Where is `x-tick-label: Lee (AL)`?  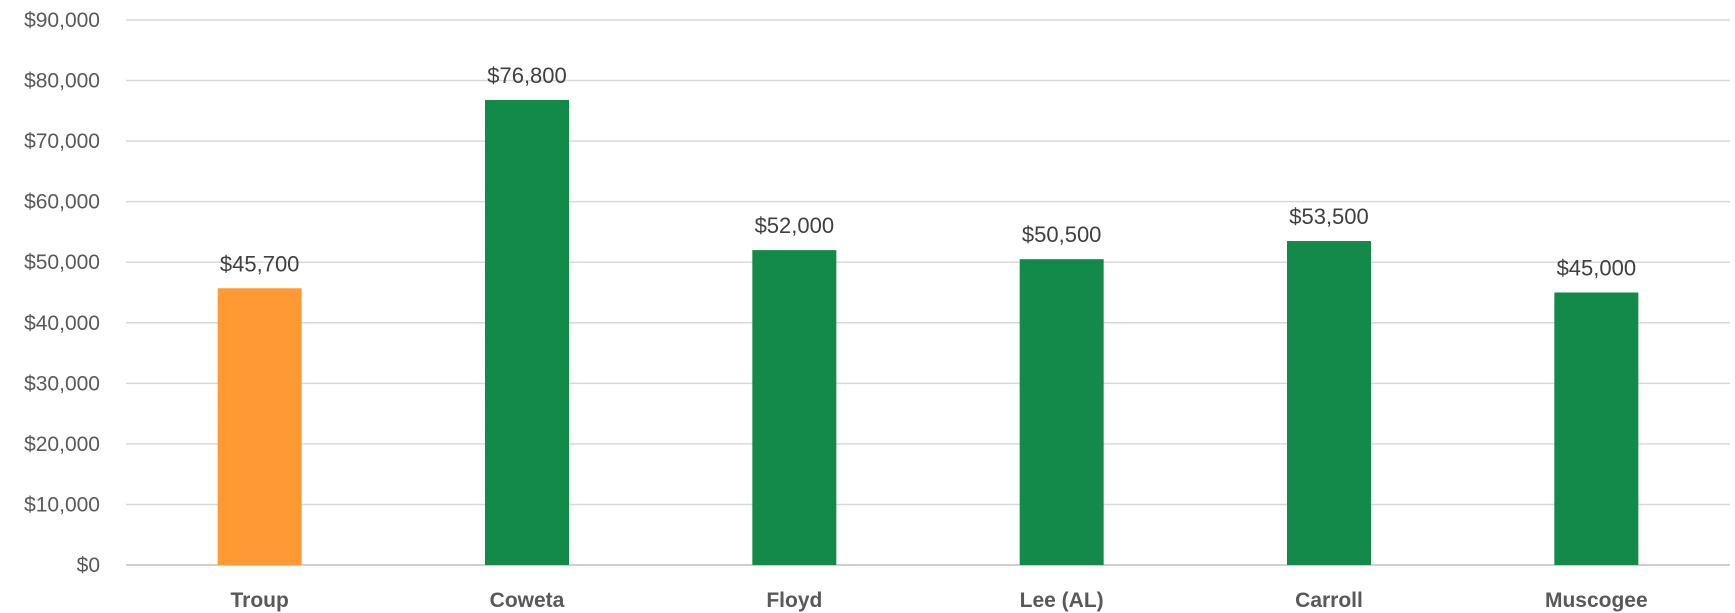 x-tick-label: Lee (AL) is located at coordinates (1062, 600).